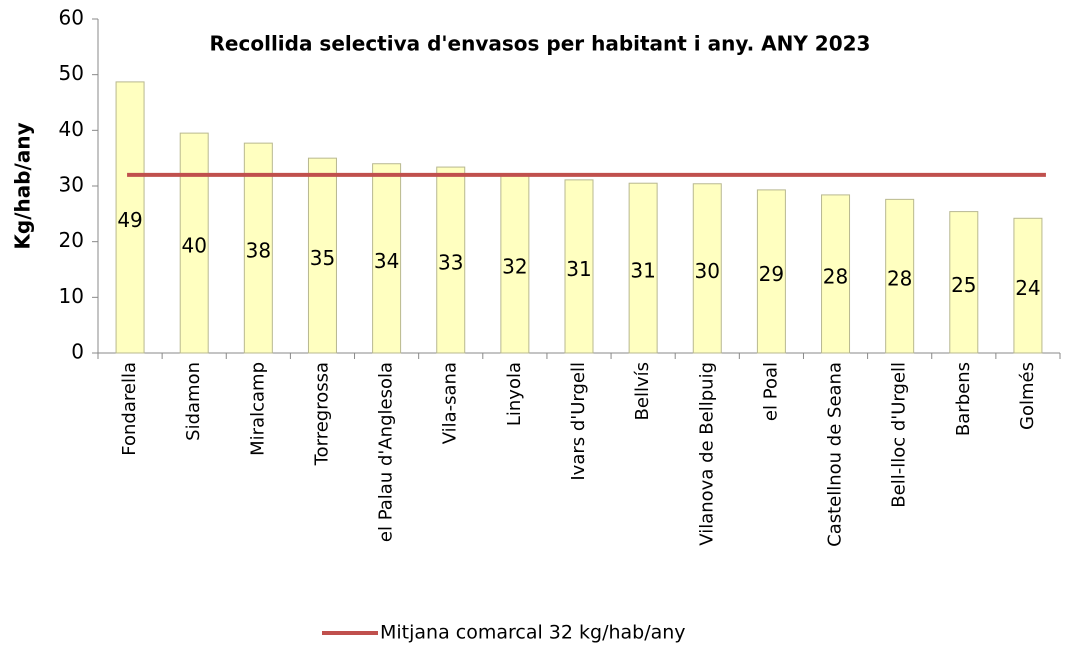 The image size is (1067, 651). Describe the element at coordinates (770, 391) in the screenshot. I see `x-tick-label: el Poal` at that location.